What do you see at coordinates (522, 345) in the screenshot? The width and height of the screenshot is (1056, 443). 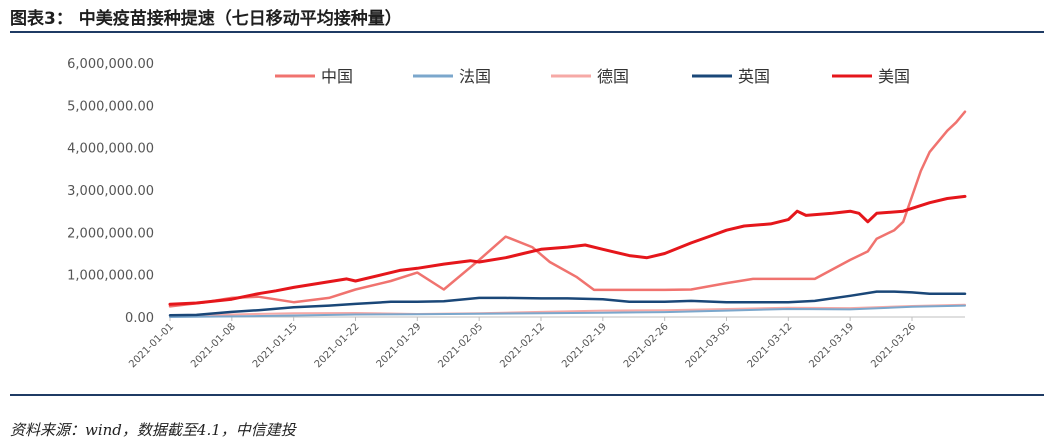 I see `x-tick-label: 2021-02-12` at bounding box center [522, 345].